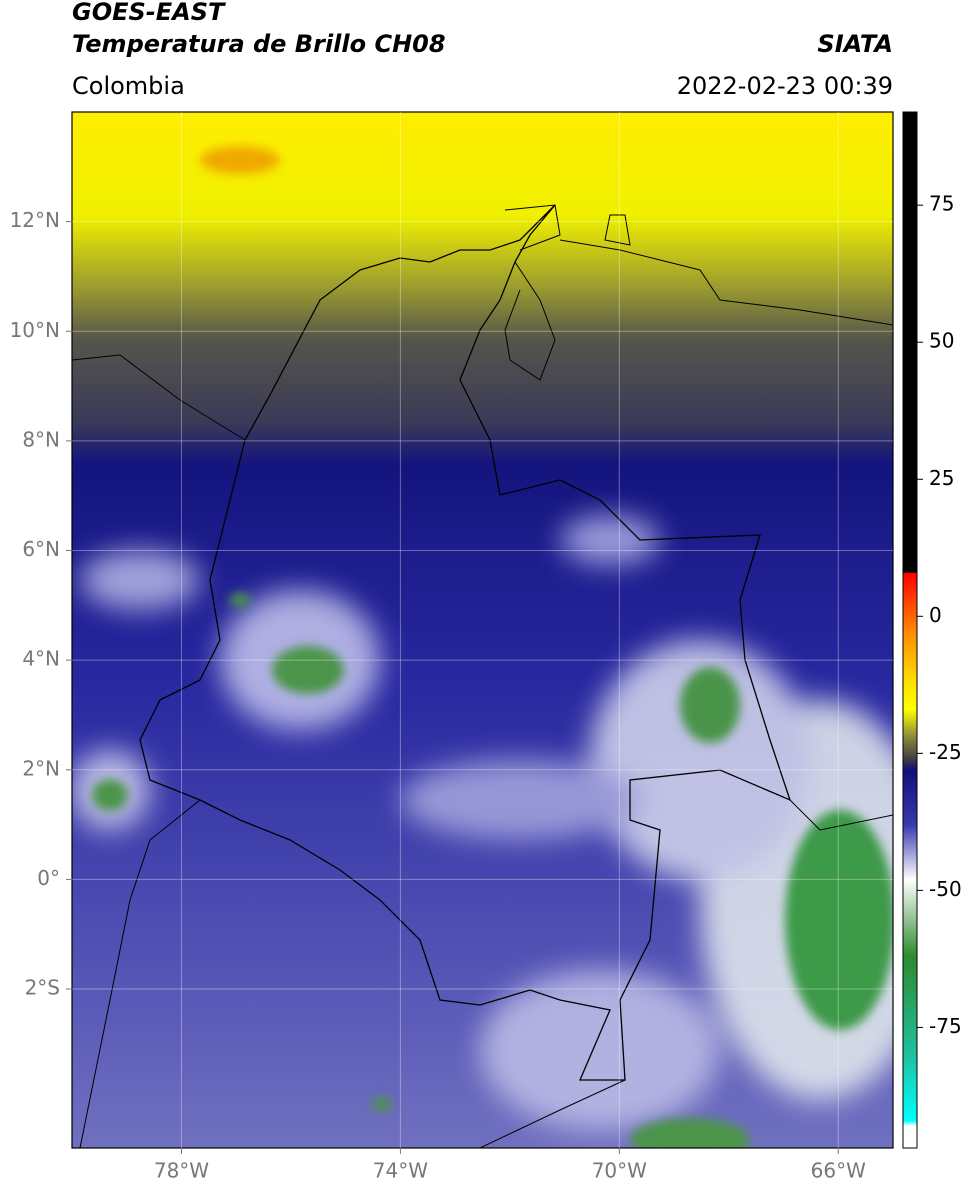  I want to click on colorbar-label: -50, so click(945, 889).